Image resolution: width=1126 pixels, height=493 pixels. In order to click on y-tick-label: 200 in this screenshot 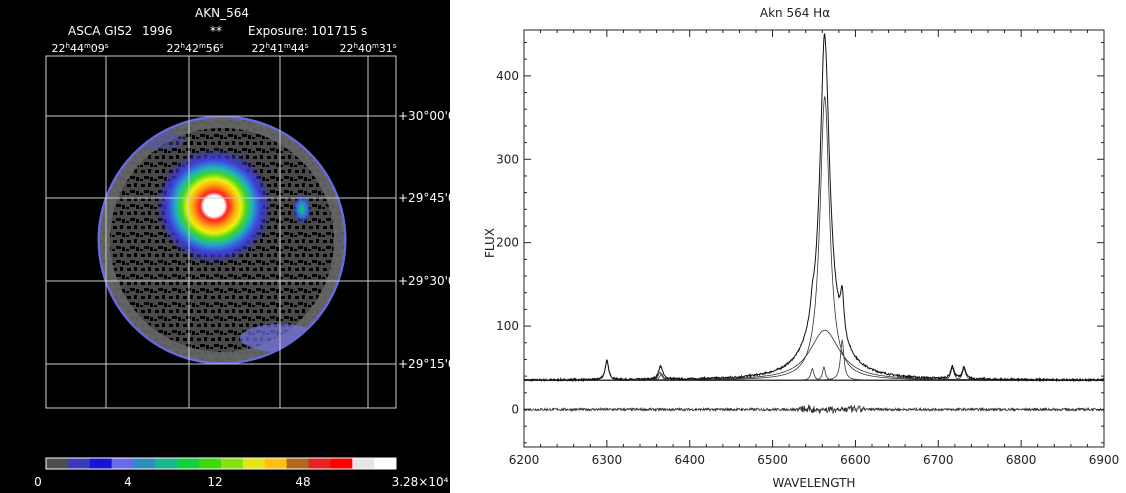, I will do `click(507, 243)`.